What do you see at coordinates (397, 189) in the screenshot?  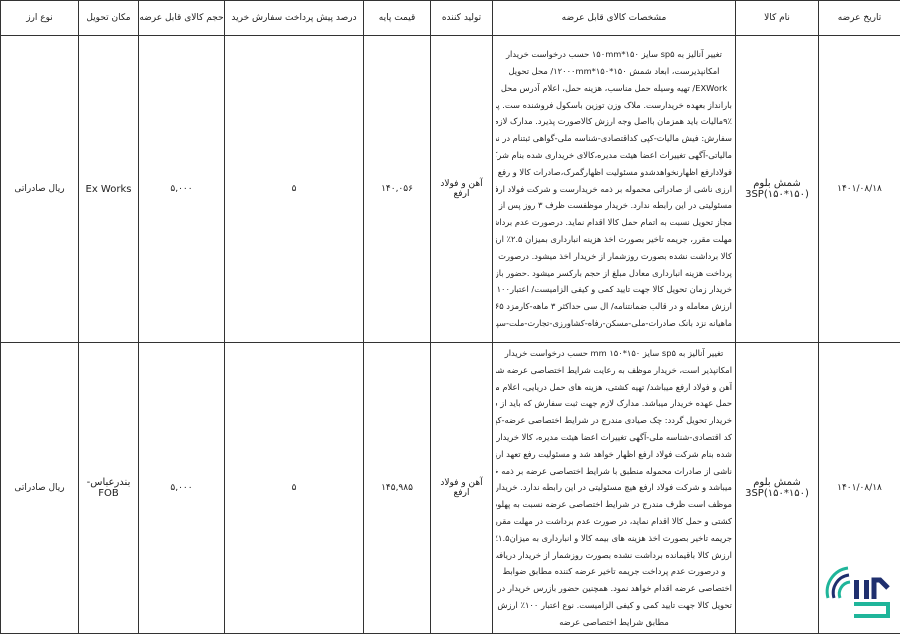 I see `base-price-cell: ۱۴۰,۰۵۶` at bounding box center [397, 189].